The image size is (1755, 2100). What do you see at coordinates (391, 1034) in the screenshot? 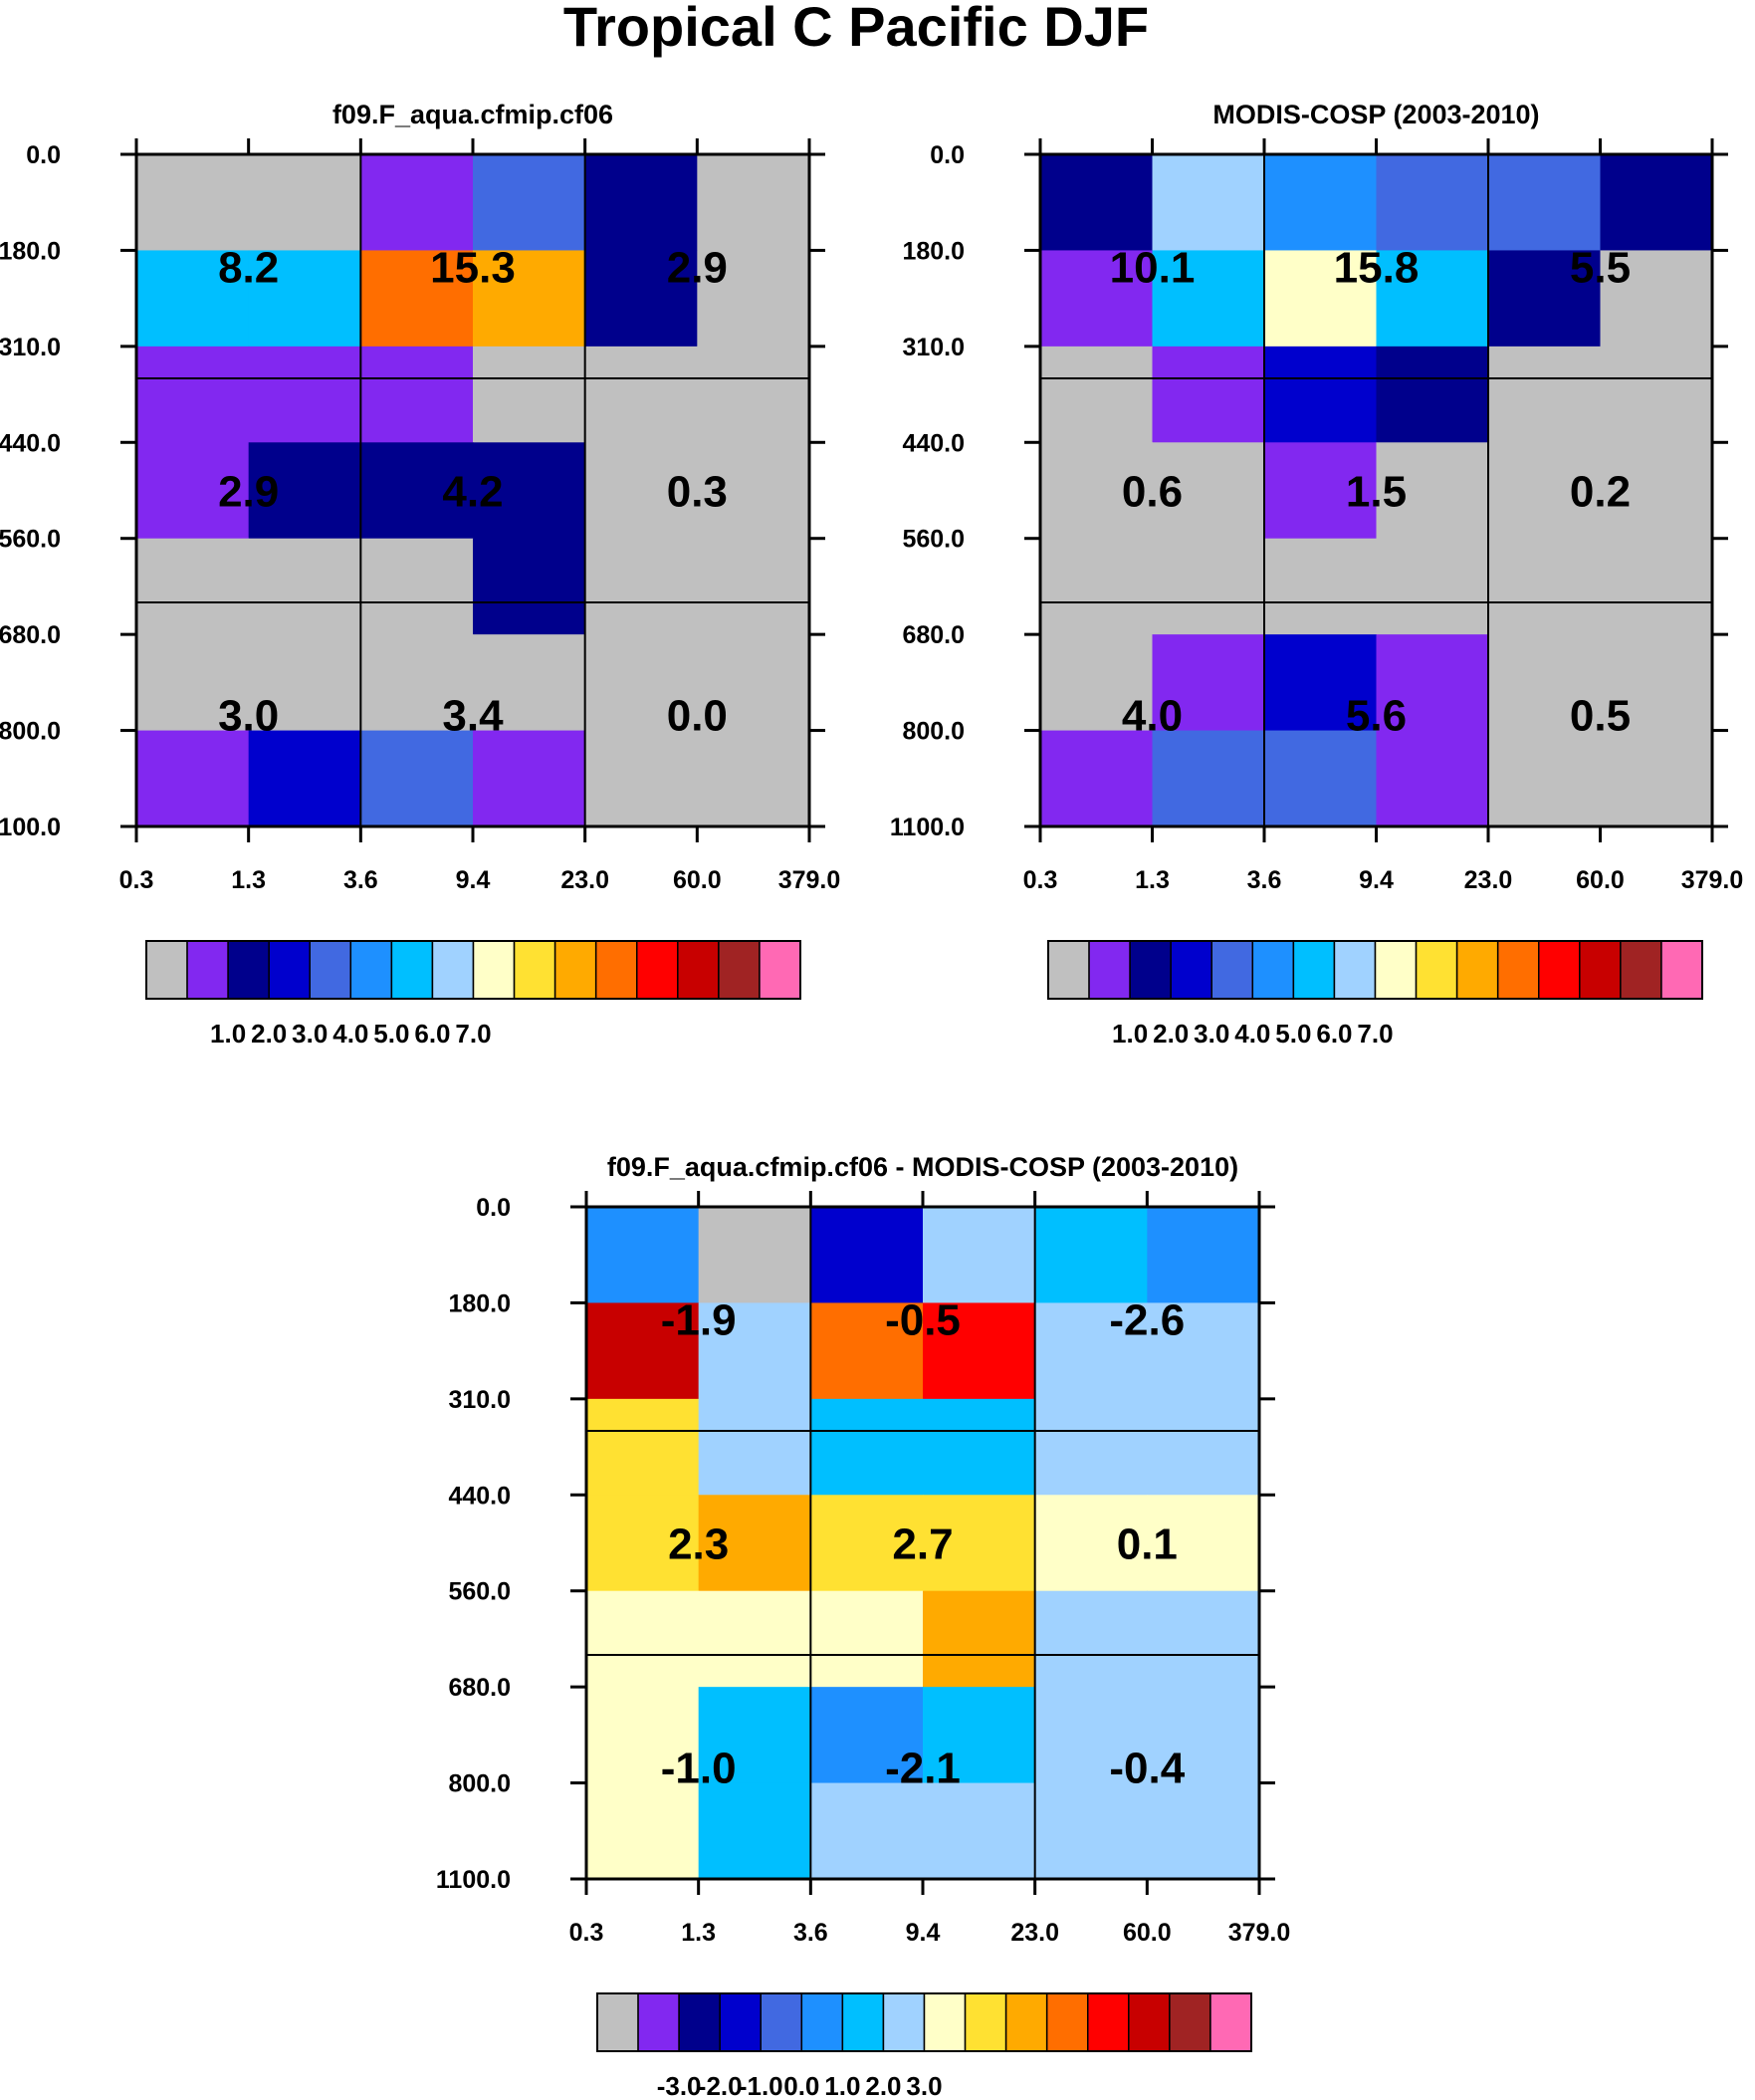
I see `colorbar-tick-label: 5.0` at bounding box center [391, 1034].